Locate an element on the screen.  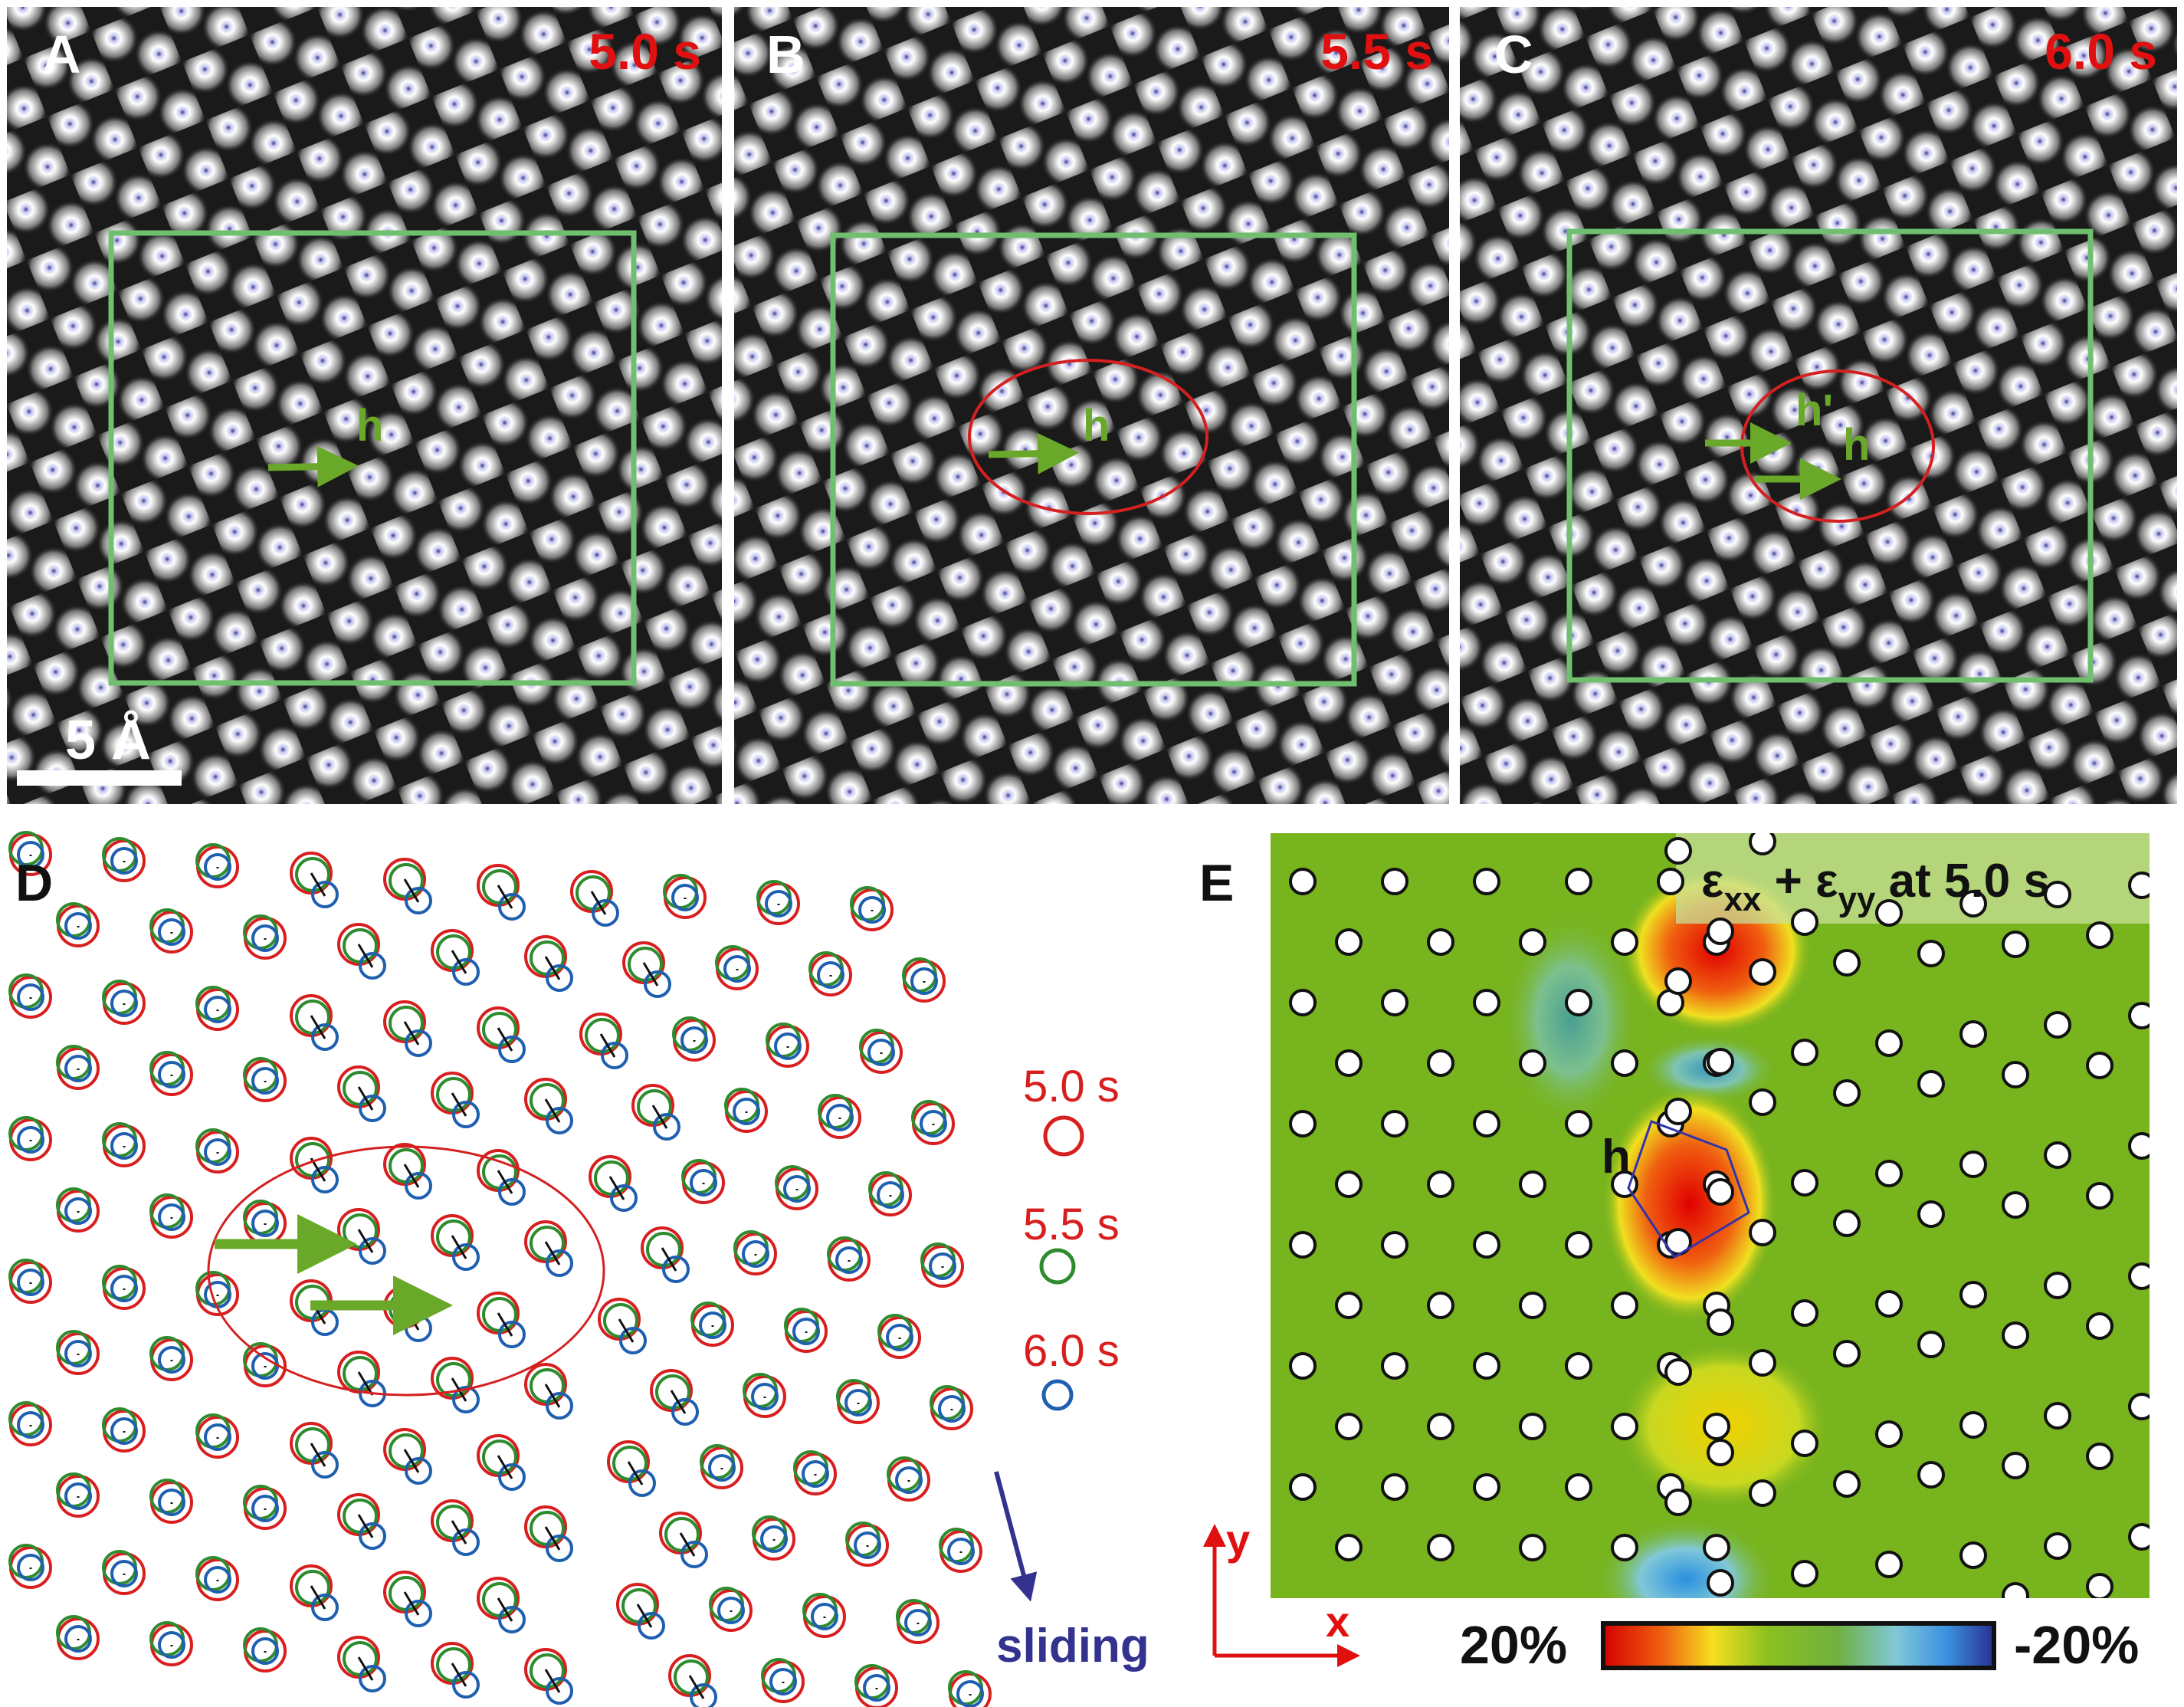
panel-letter: E is located at coordinates (1216, 883).